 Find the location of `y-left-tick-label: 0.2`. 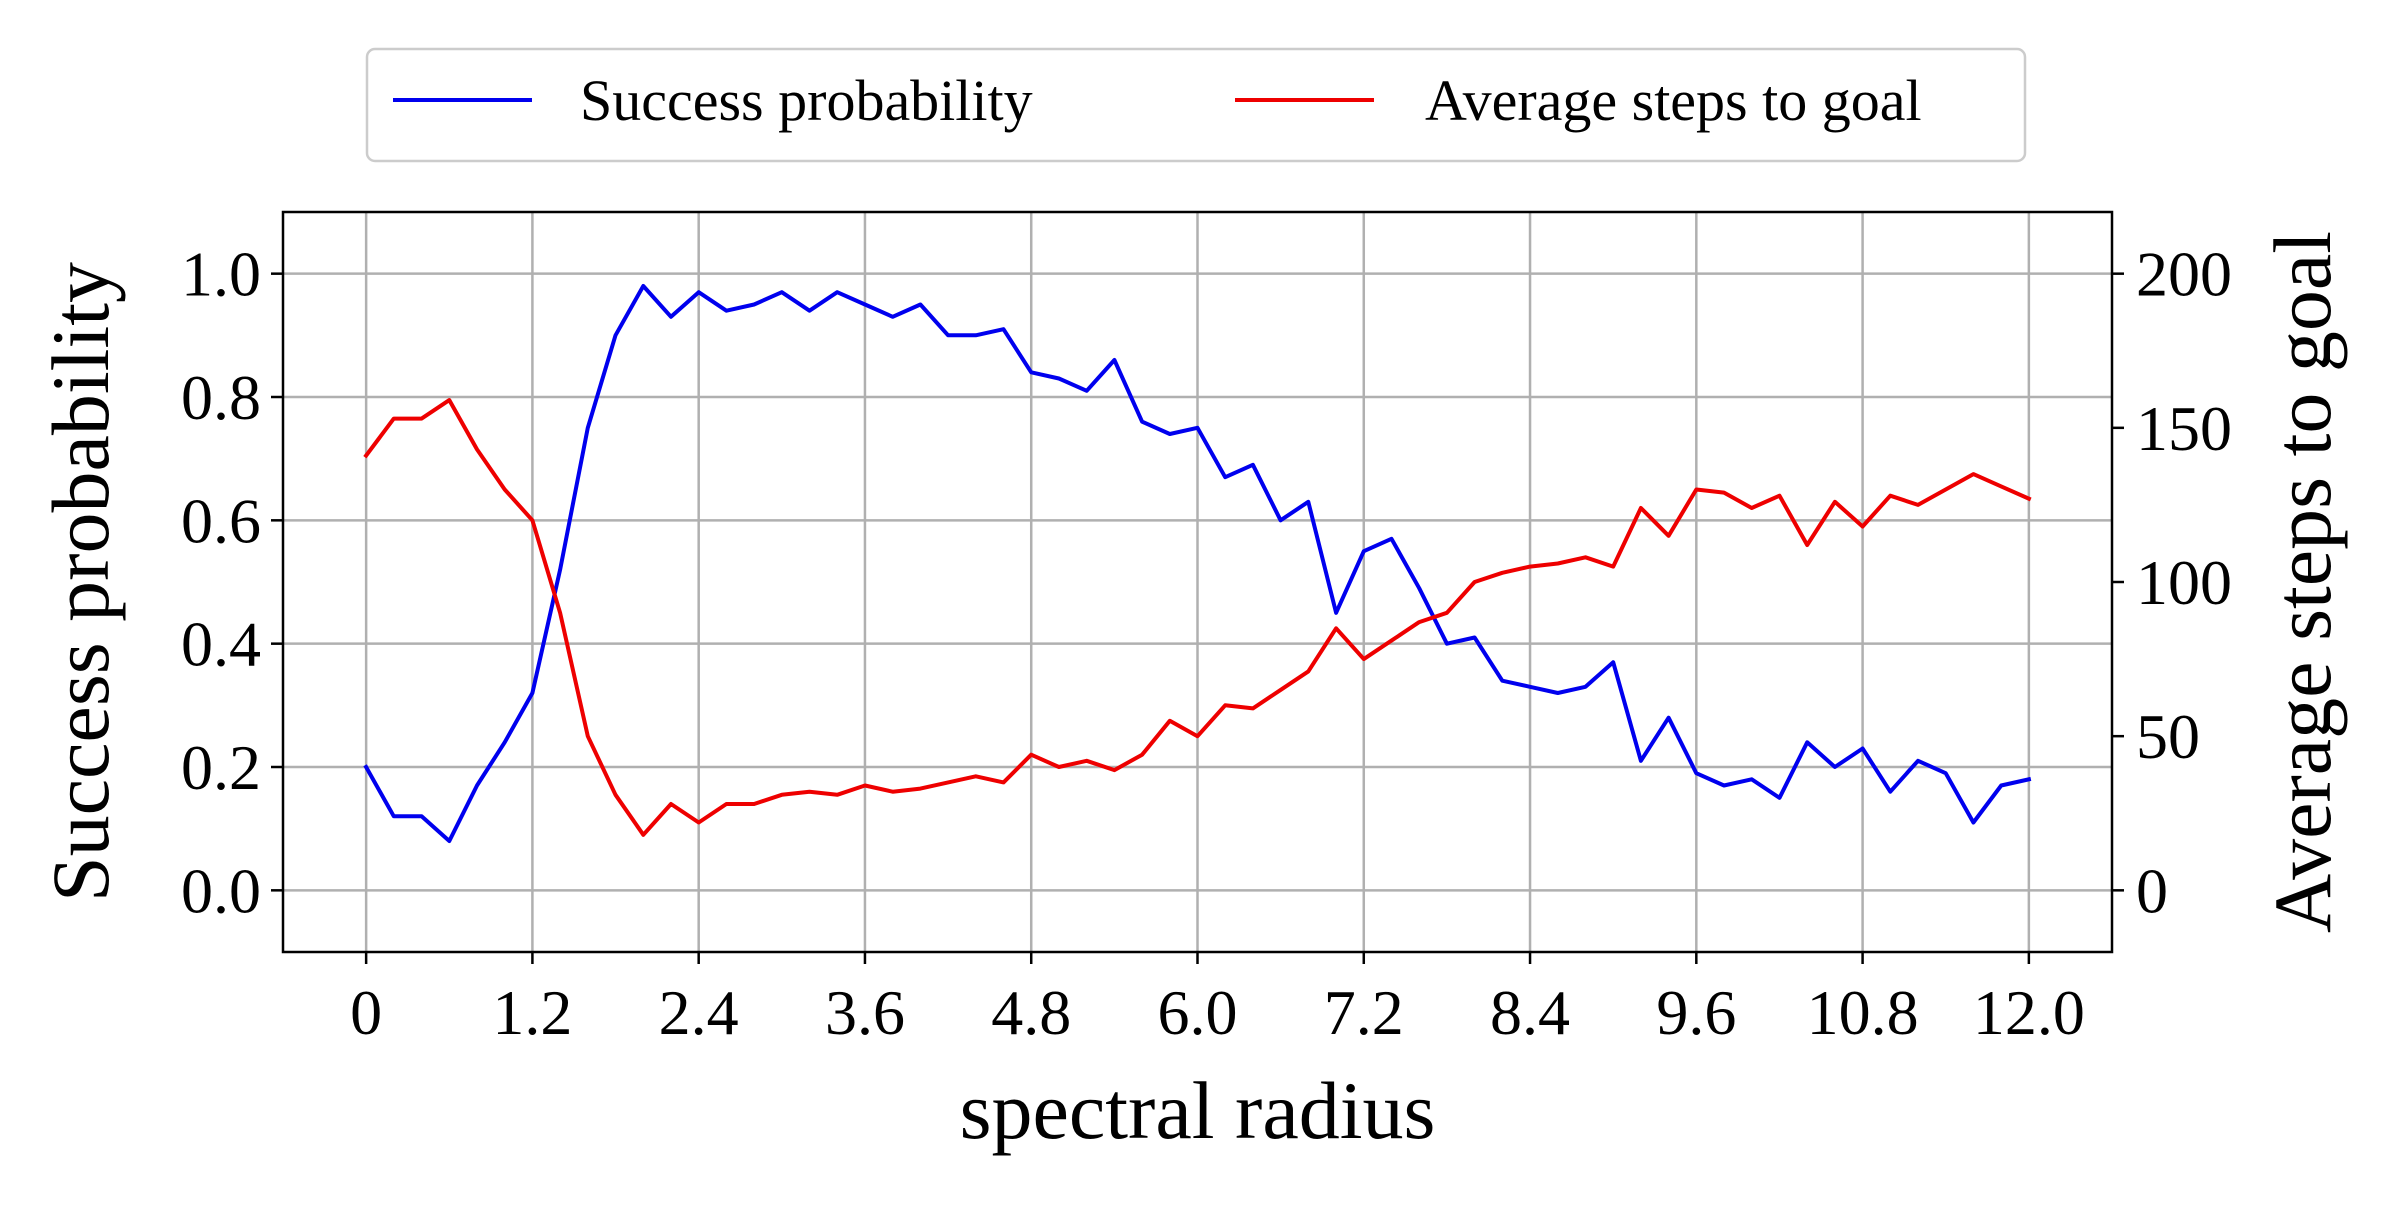

y-left-tick-label: 0.2 is located at coordinates (221, 767).